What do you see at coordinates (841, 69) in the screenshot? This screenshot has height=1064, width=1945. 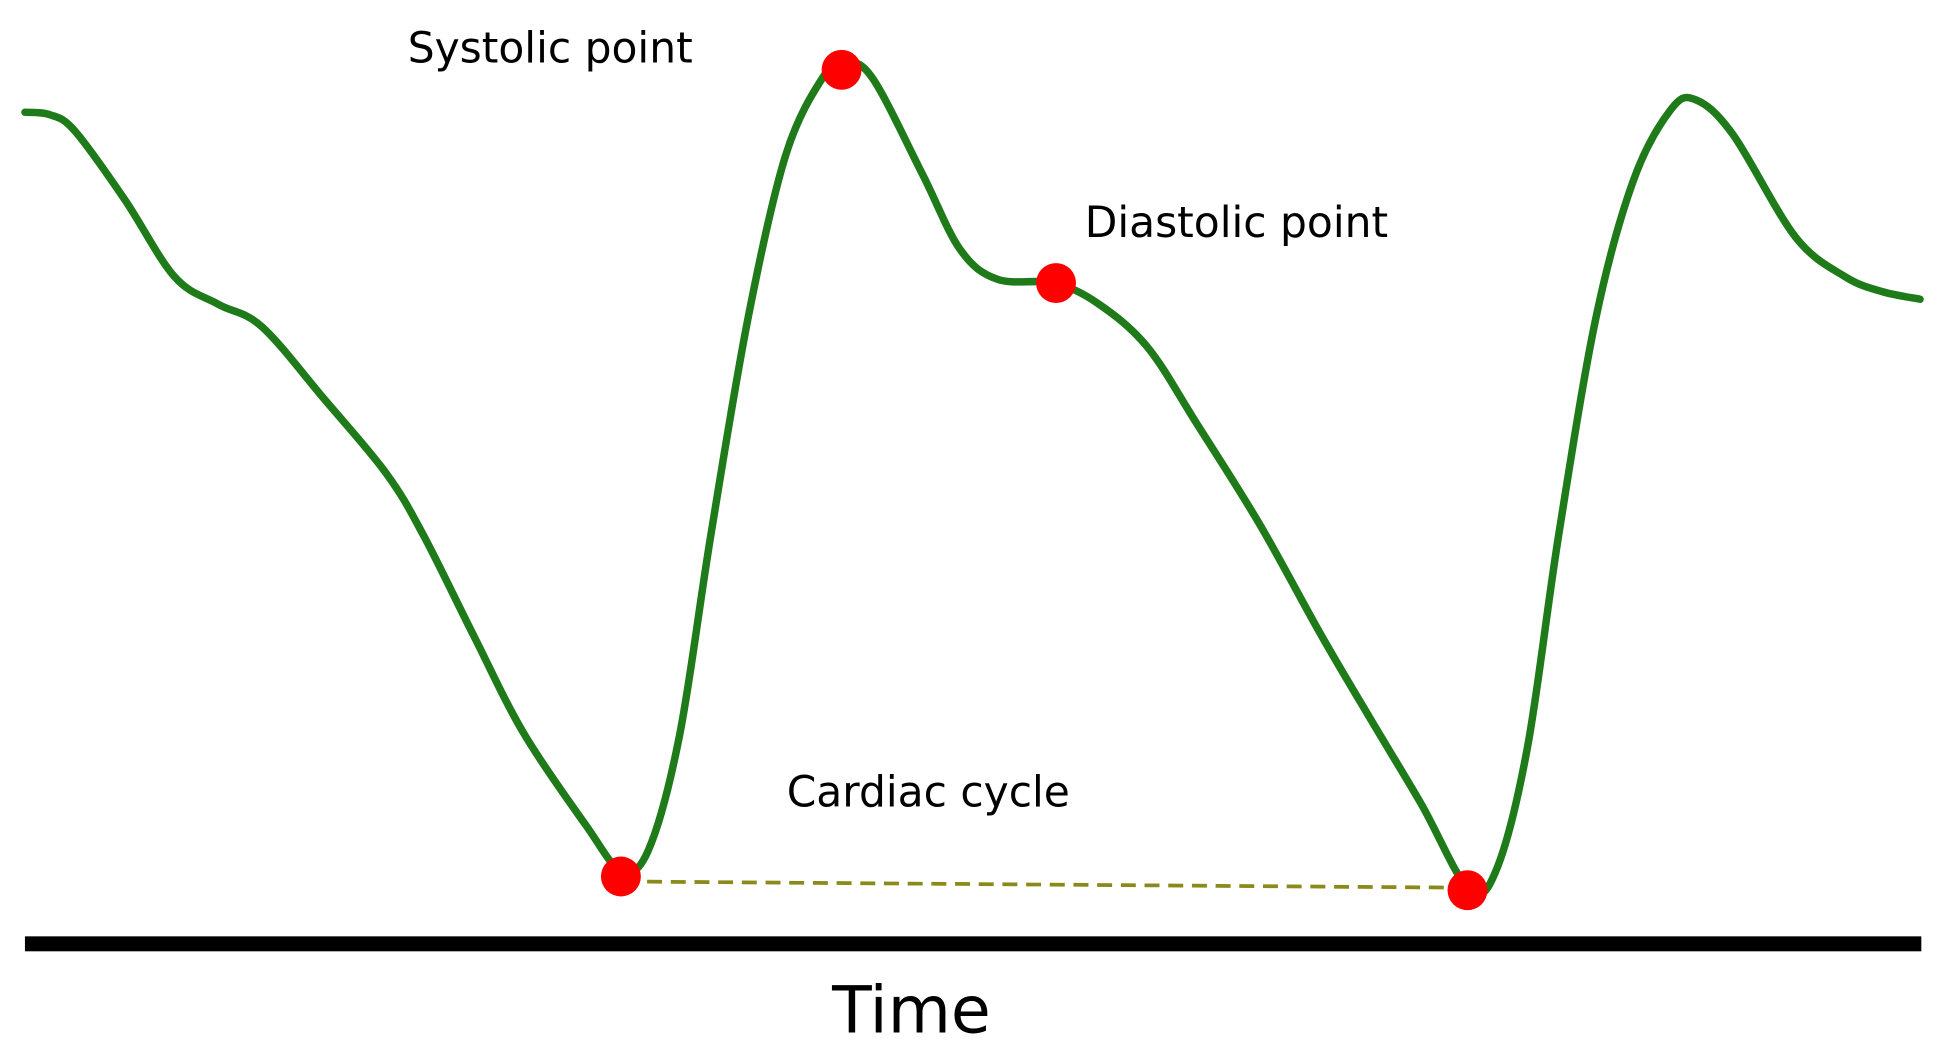 I see `systolic-dot` at bounding box center [841, 69].